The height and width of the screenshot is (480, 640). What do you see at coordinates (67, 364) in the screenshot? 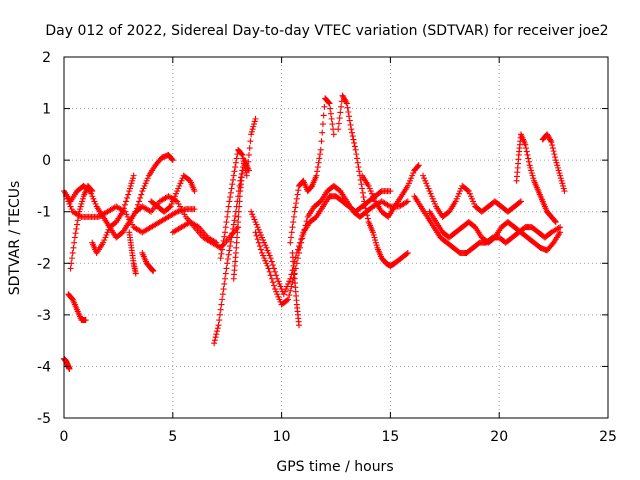
I see `series-s4` at bounding box center [67, 364].